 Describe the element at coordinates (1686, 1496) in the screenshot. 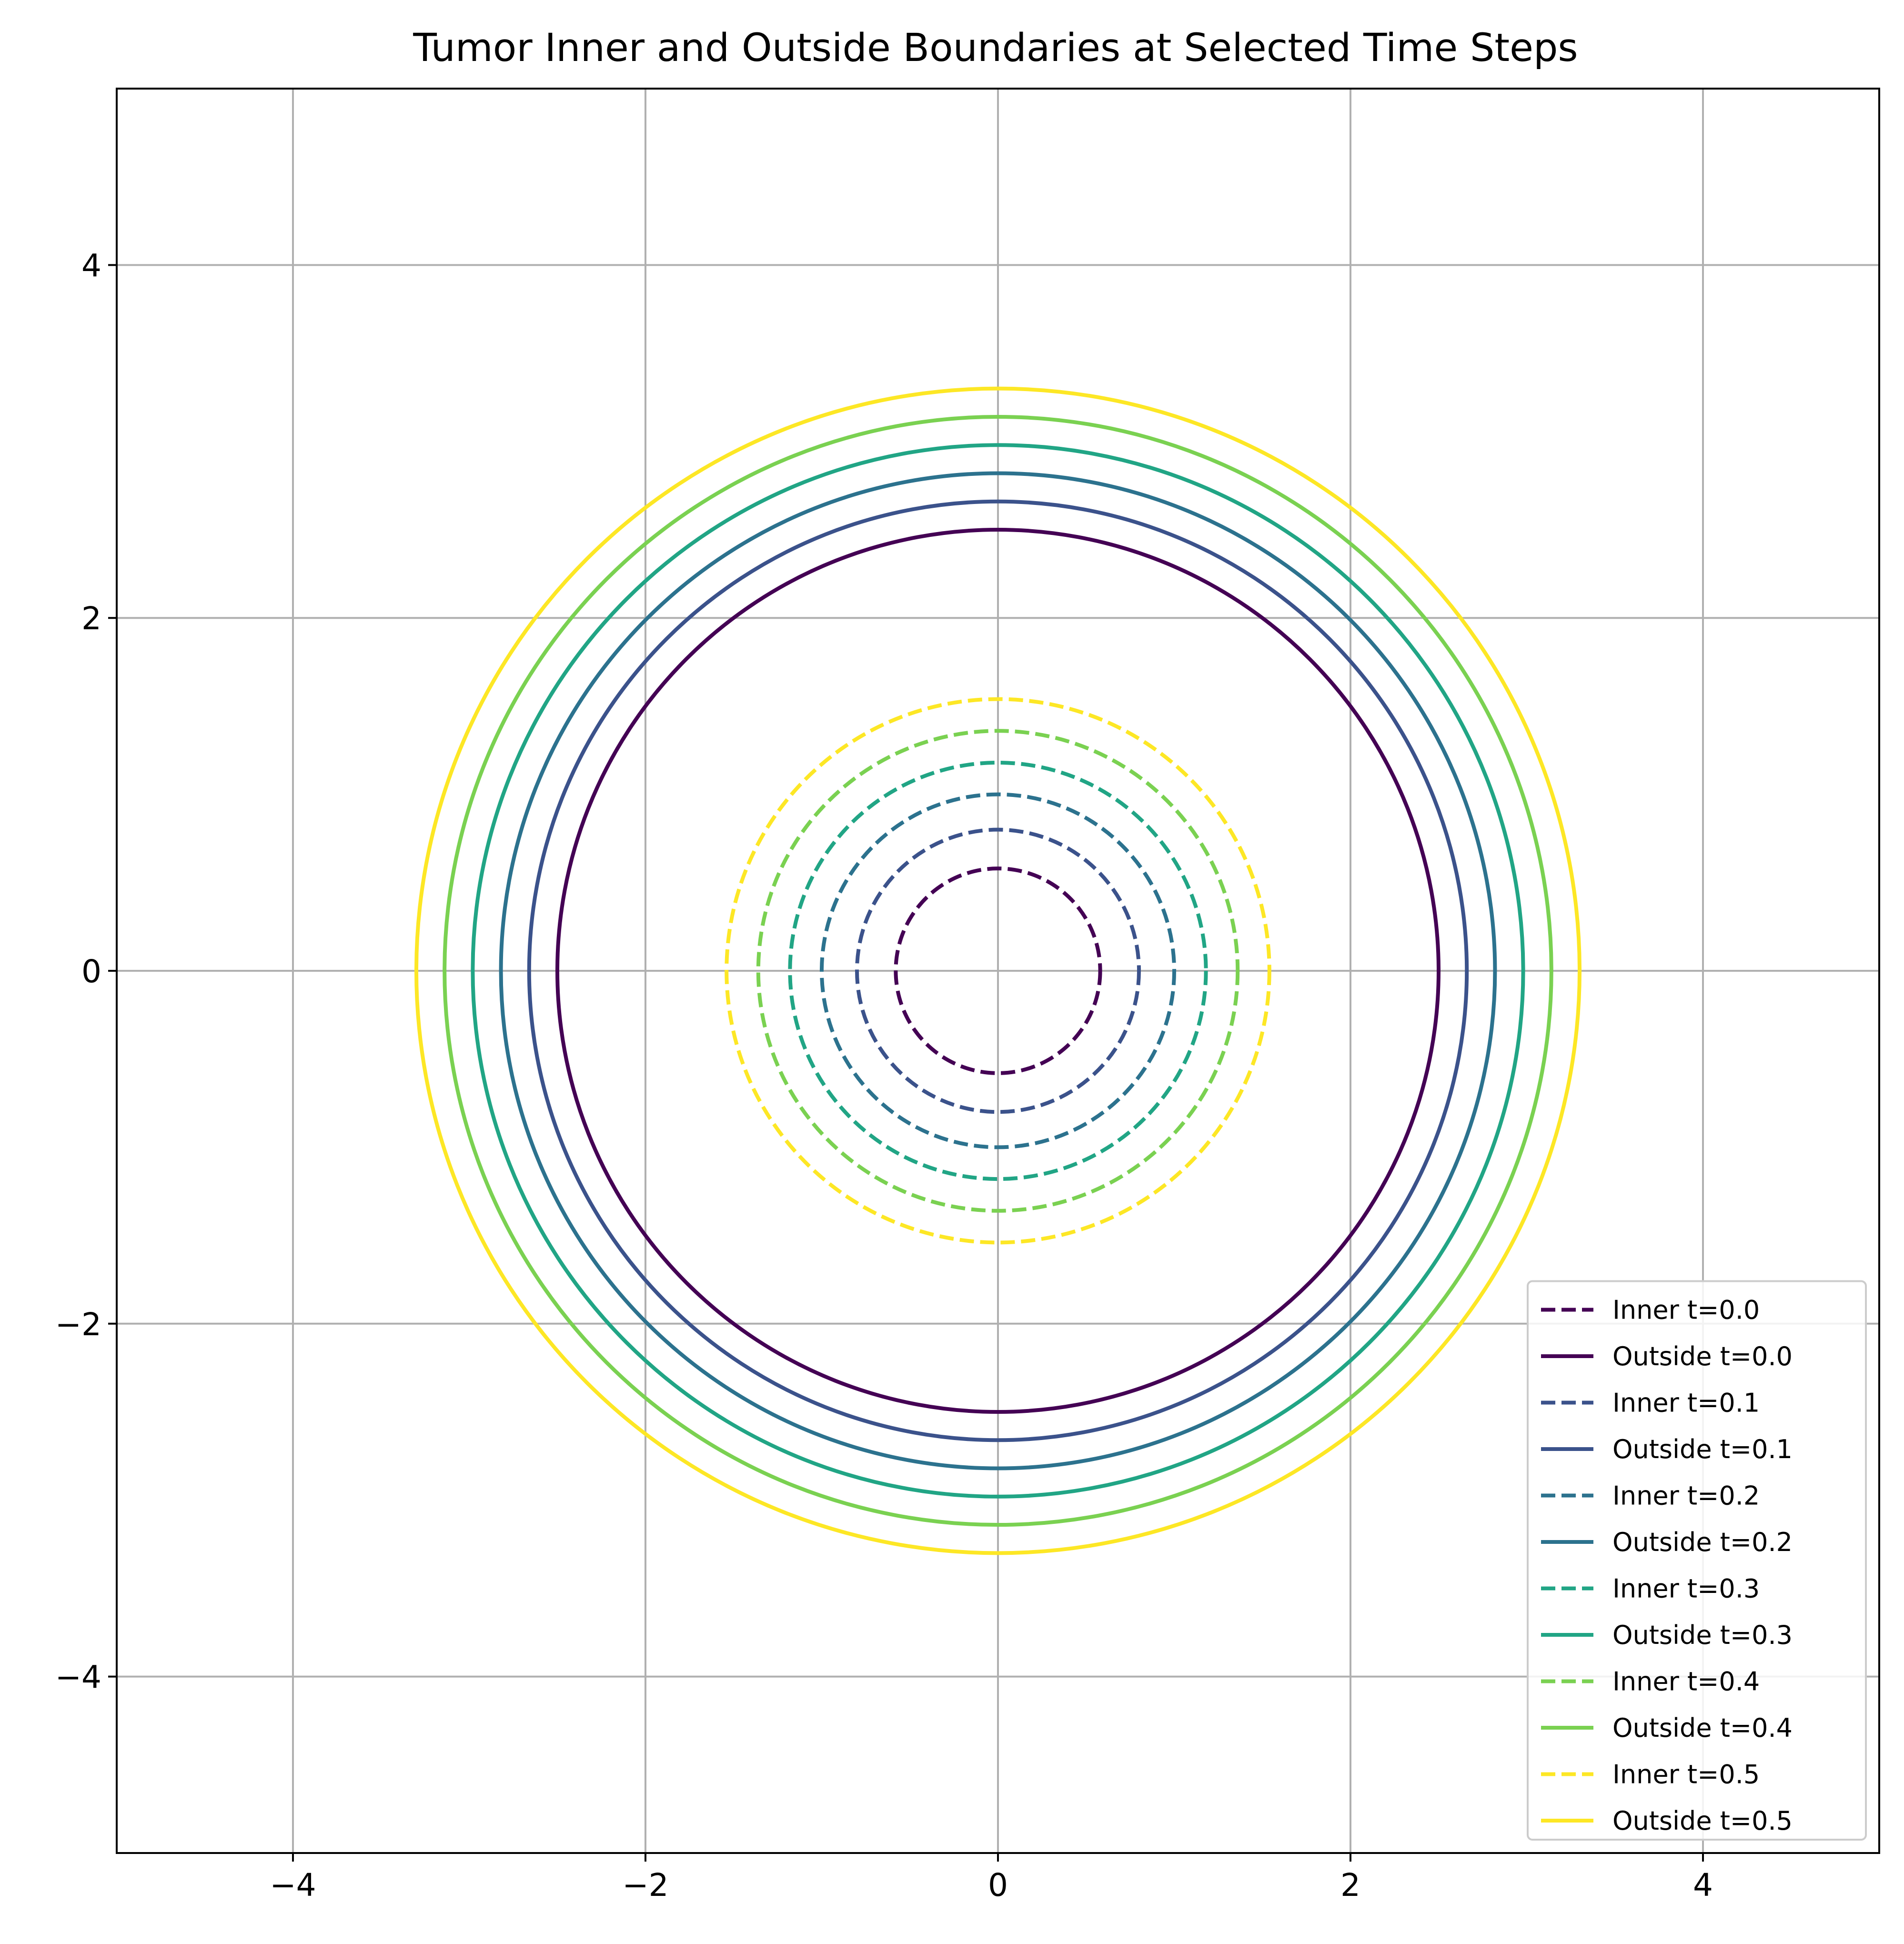

I see `legend-label-4: Inner t=0.2` at that location.